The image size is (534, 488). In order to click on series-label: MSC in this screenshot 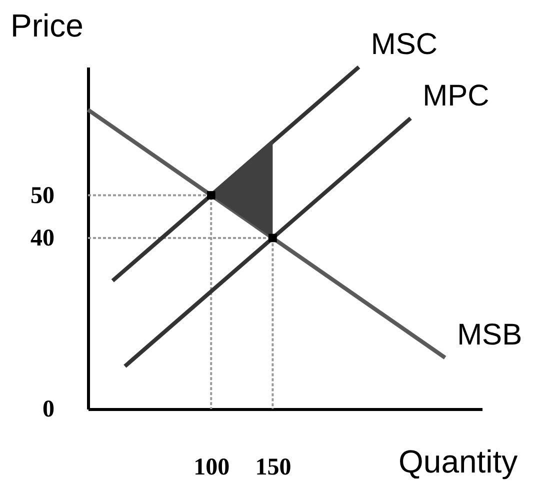, I will do `click(404, 44)`.